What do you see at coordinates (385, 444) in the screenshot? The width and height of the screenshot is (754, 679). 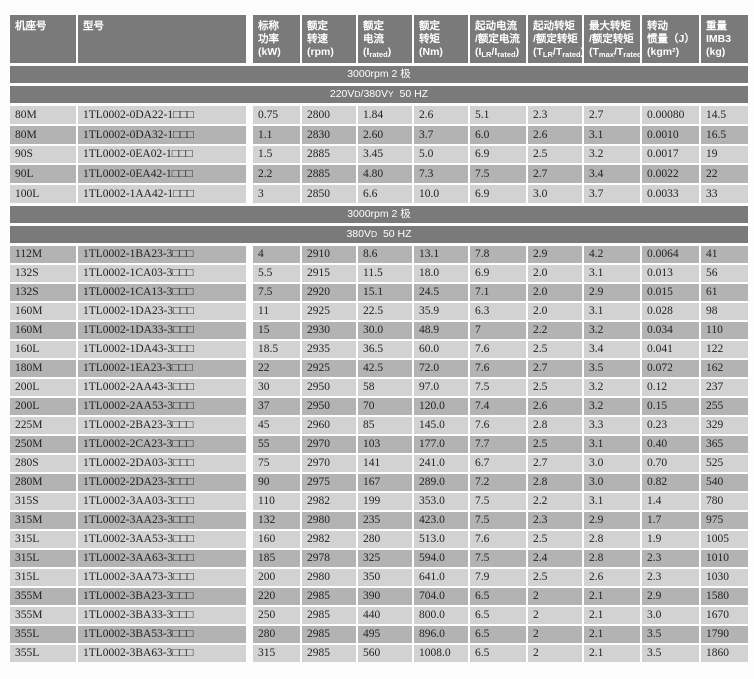 I see `cell-rated-current: 103` at bounding box center [385, 444].